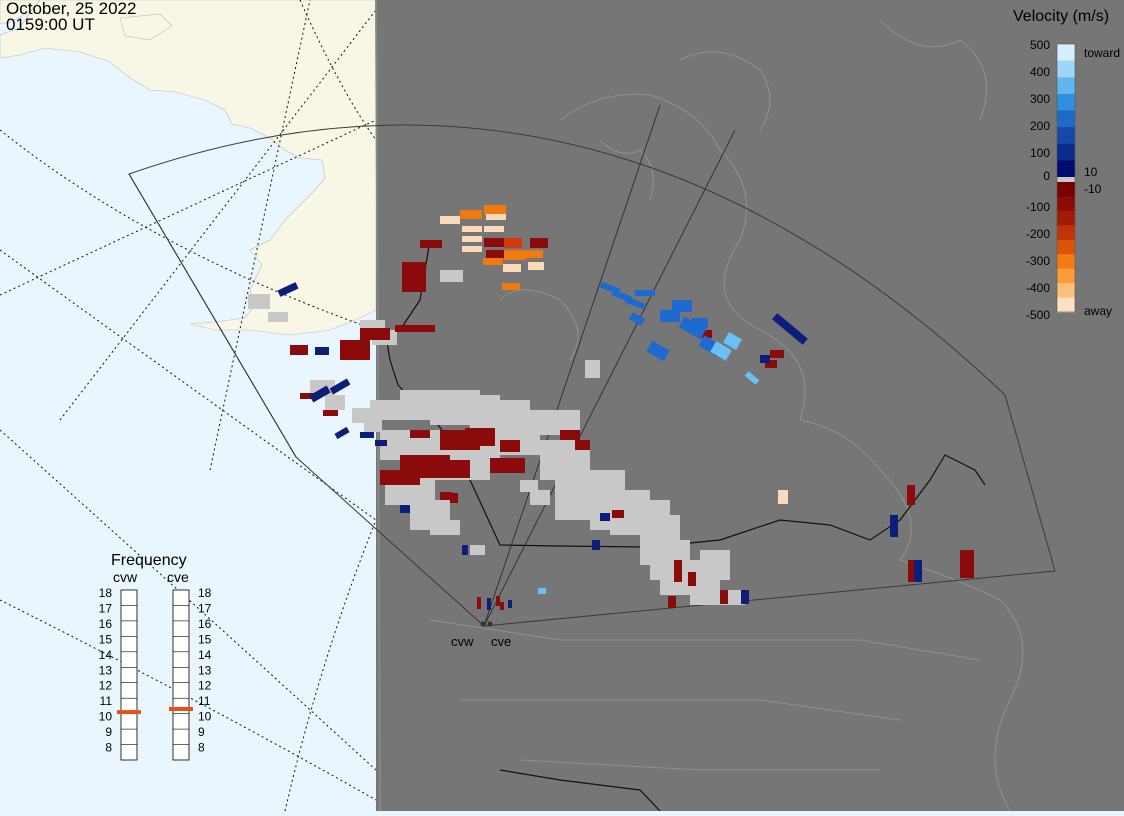  Describe the element at coordinates (181, 709) in the screenshot. I see `frequency-marker-cve` at that location.